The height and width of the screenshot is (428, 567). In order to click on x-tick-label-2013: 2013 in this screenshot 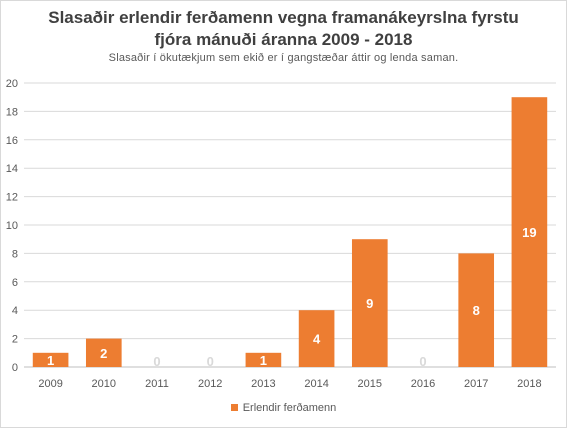, I will do `click(263, 384)`.